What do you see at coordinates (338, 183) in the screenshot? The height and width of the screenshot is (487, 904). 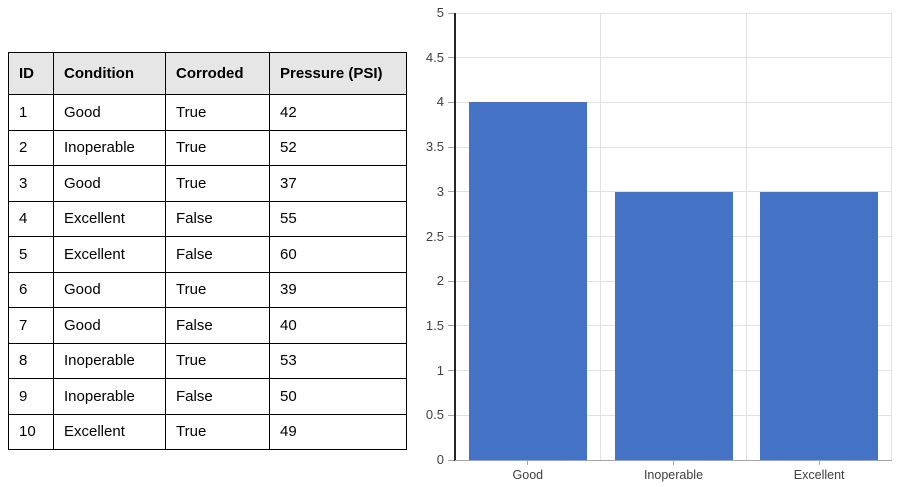 I see `table-cell: 37` at bounding box center [338, 183].